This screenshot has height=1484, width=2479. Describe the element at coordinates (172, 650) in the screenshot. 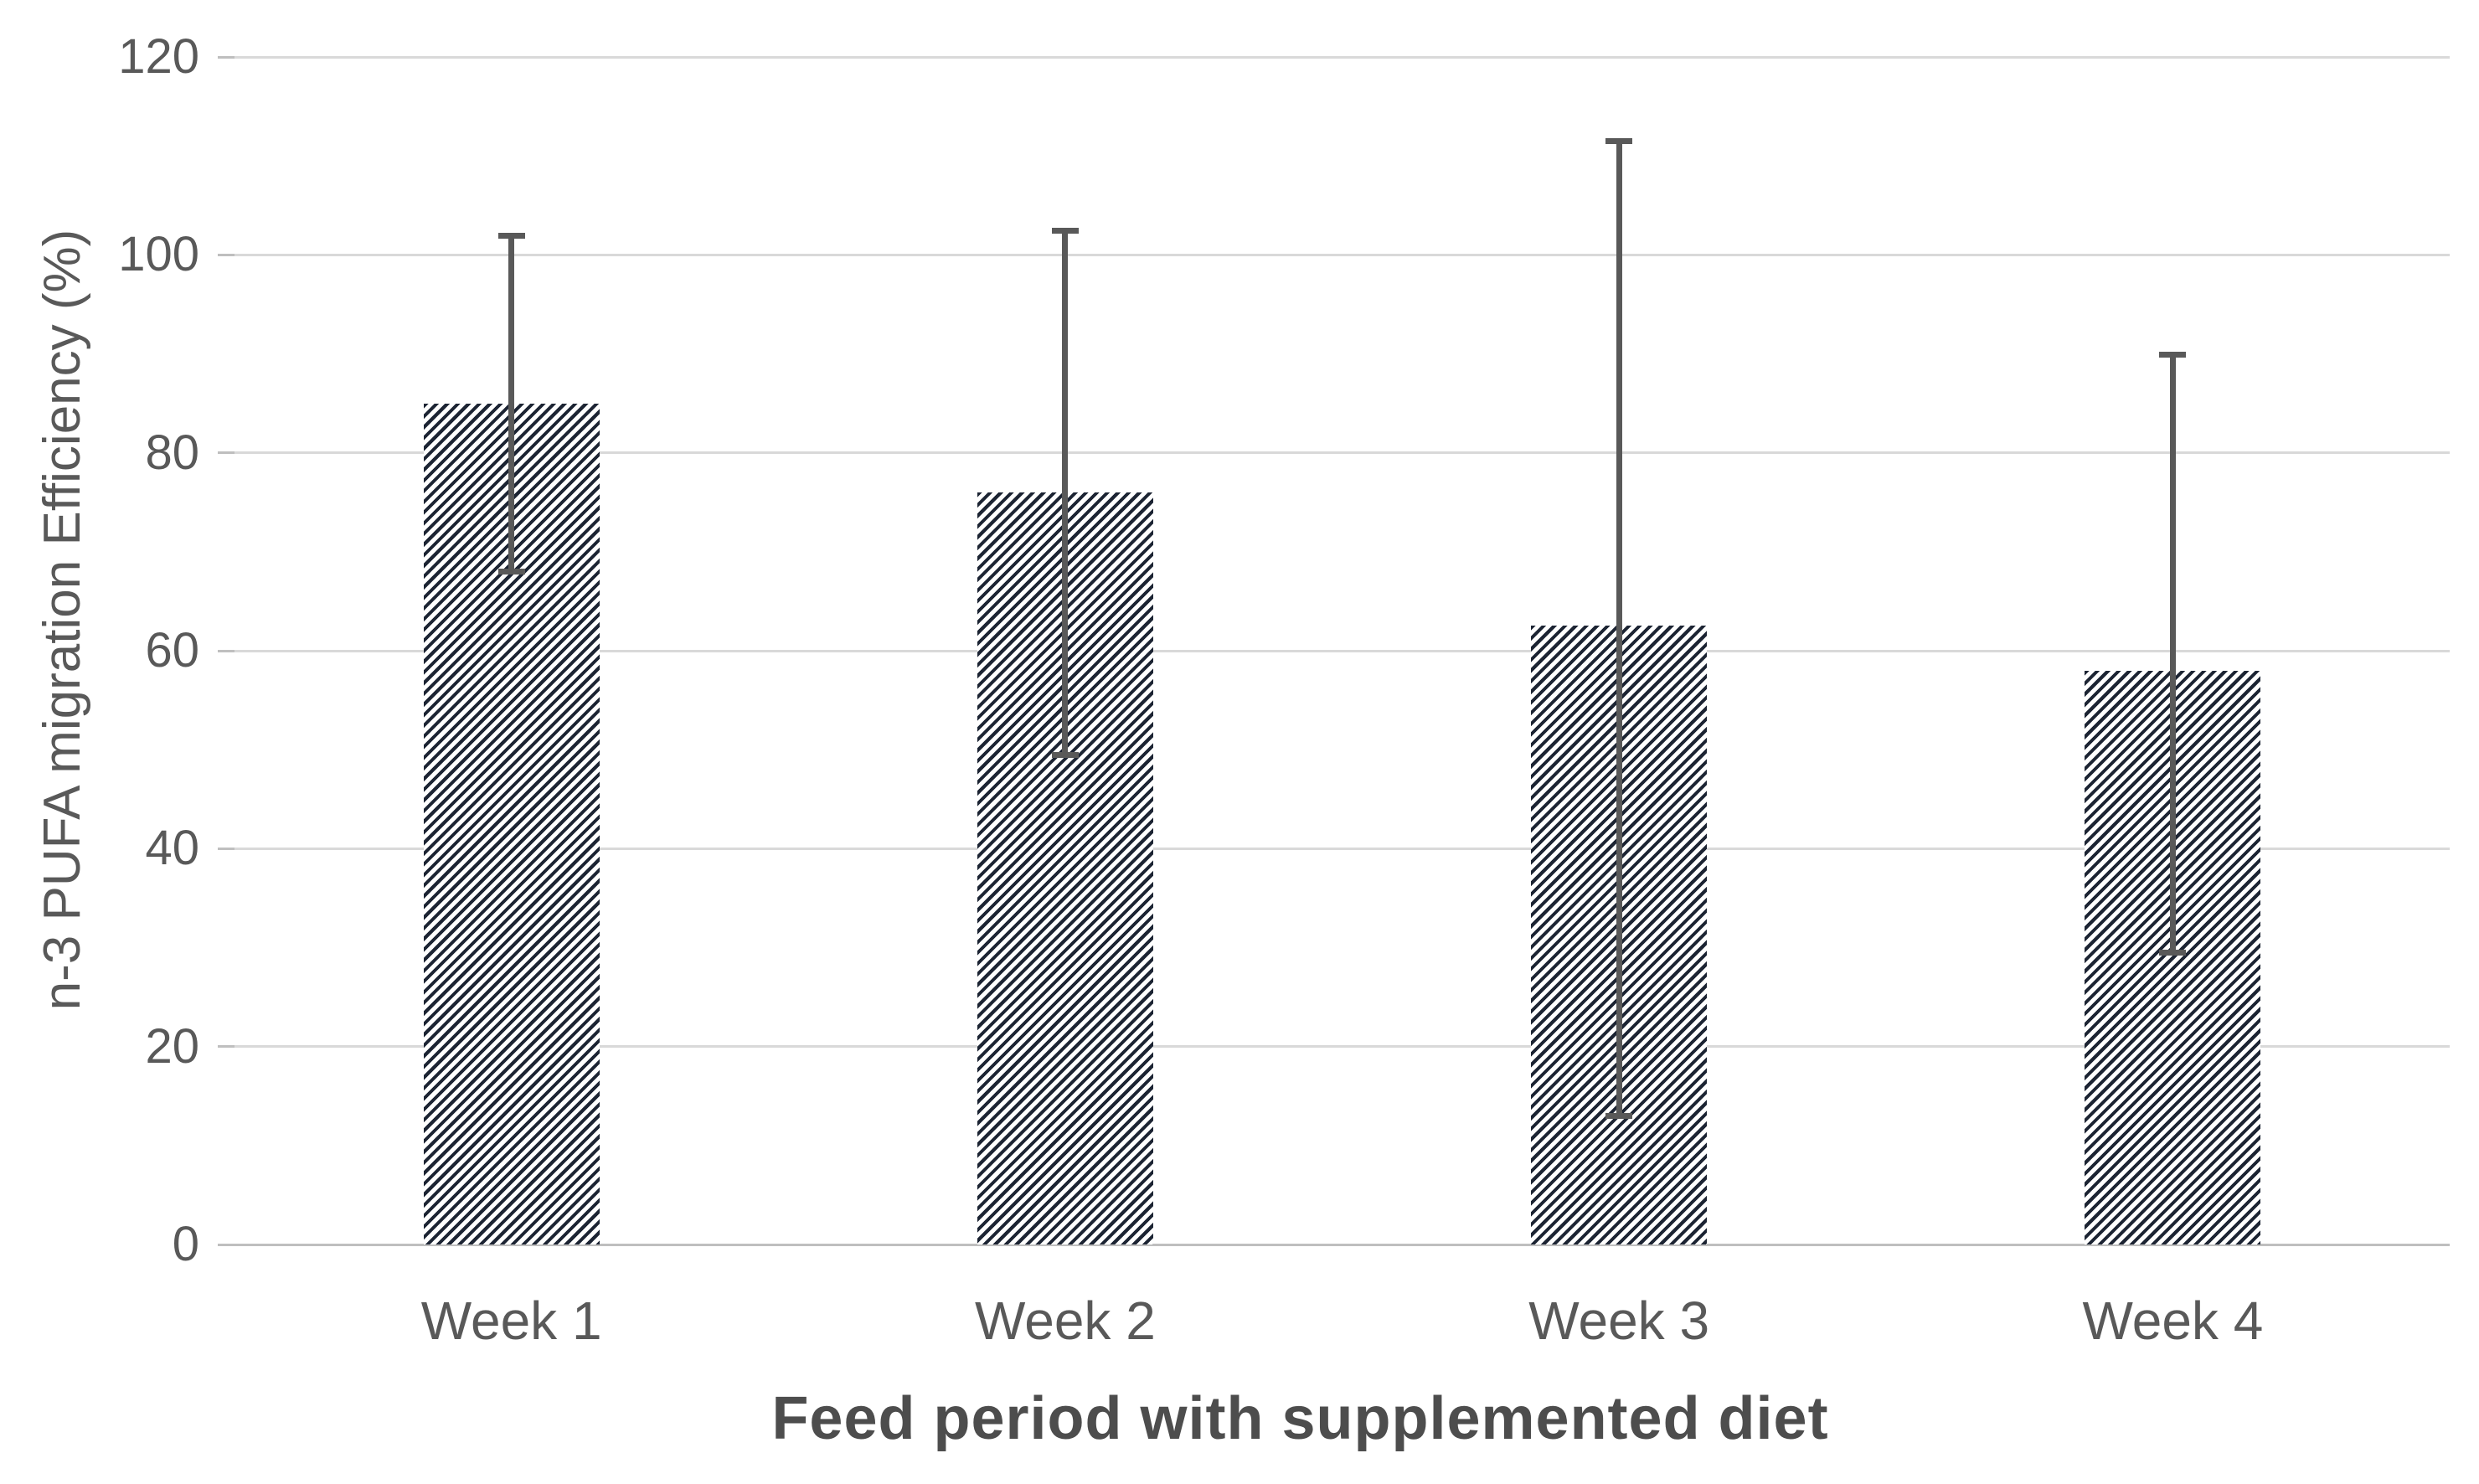

I see `y-tick-label: 60` at that location.